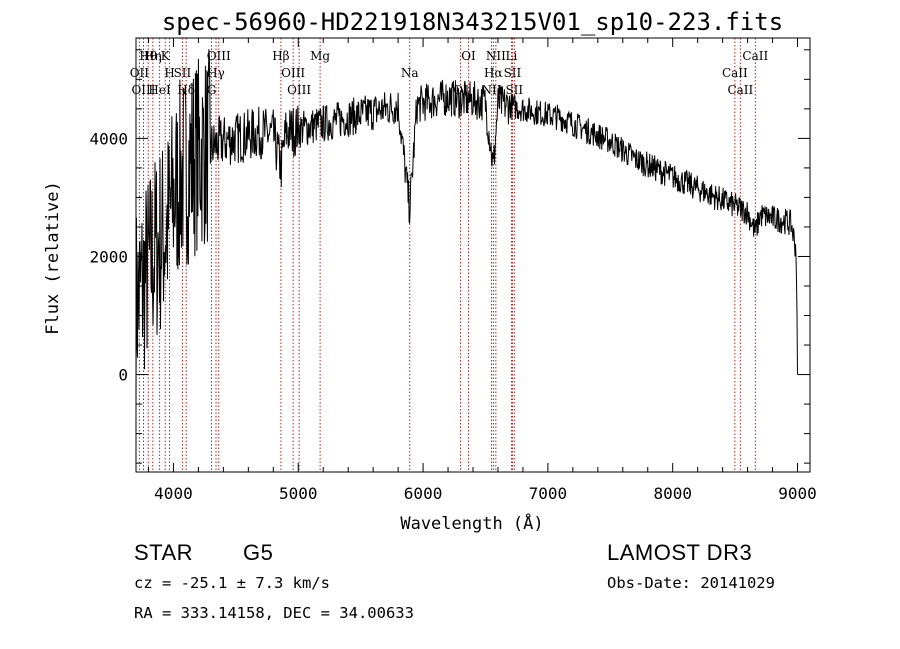  Describe the element at coordinates (298, 493) in the screenshot. I see `x-tick-label: 5000` at that location.